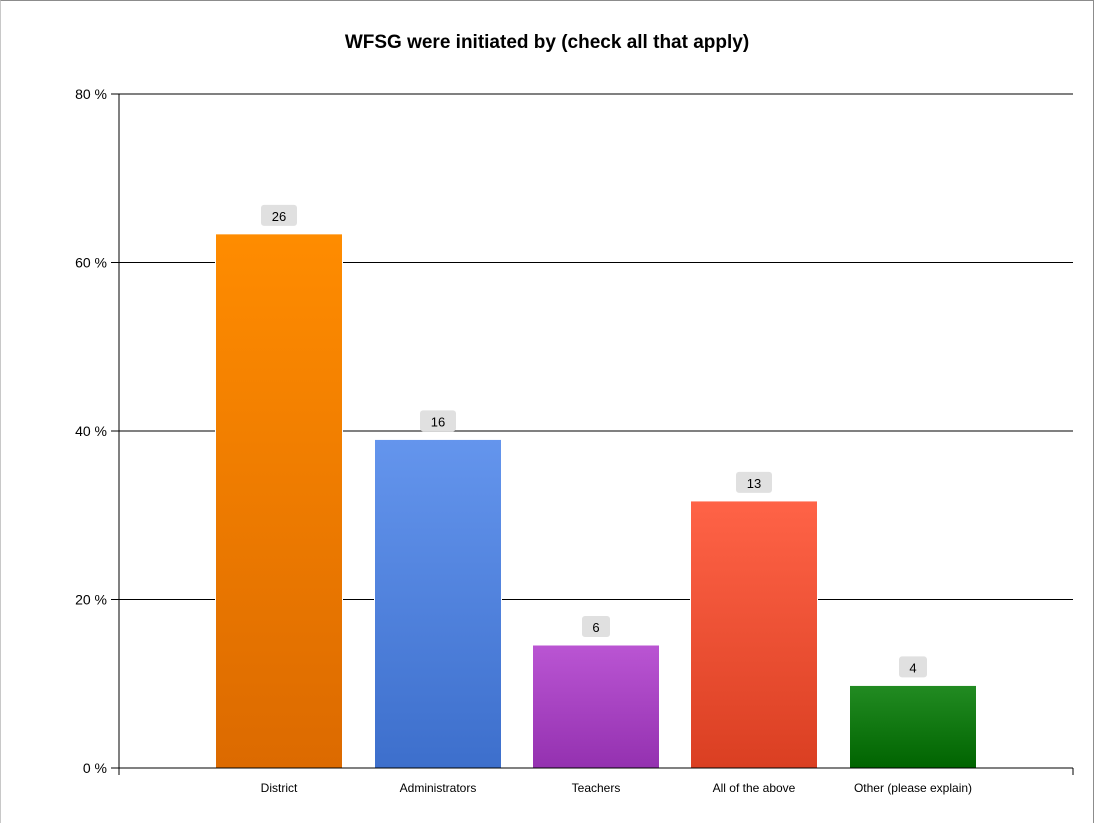 The image size is (1094, 823). I want to click on data-label: 13, so click(754, 483).